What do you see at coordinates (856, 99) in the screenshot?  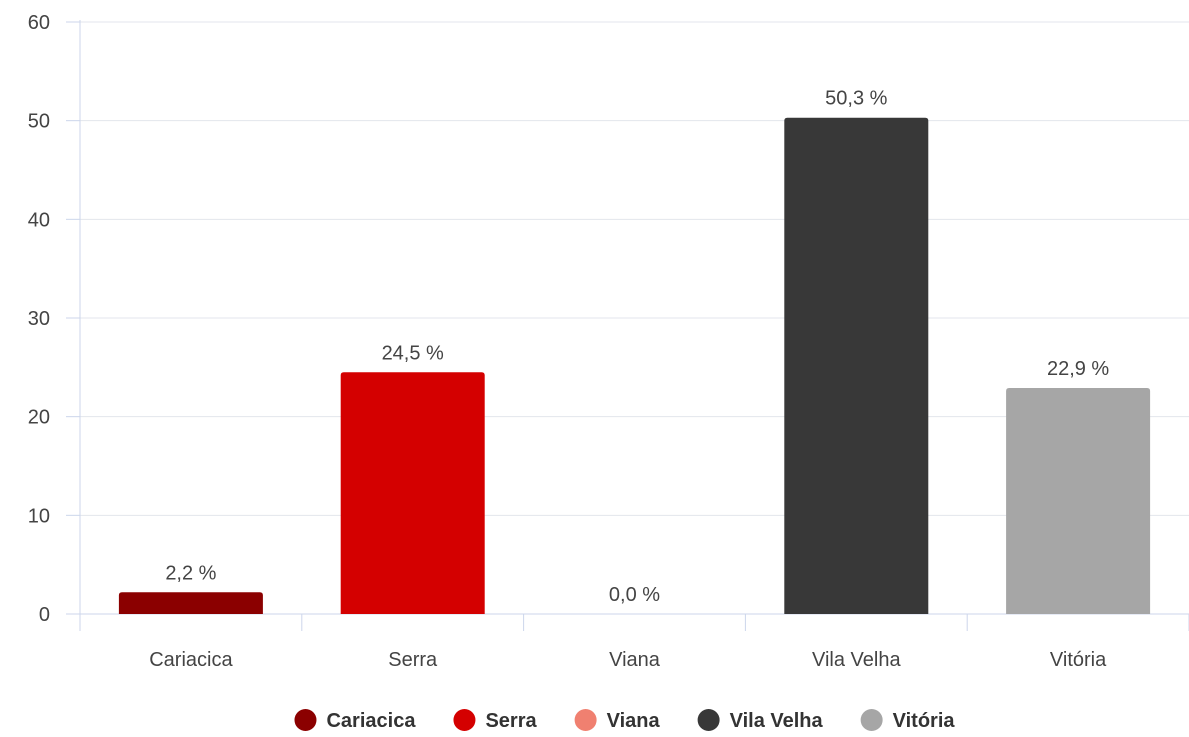 I see `data-label-vila-velha: 50,3 %` at bounding box center [856, 99].